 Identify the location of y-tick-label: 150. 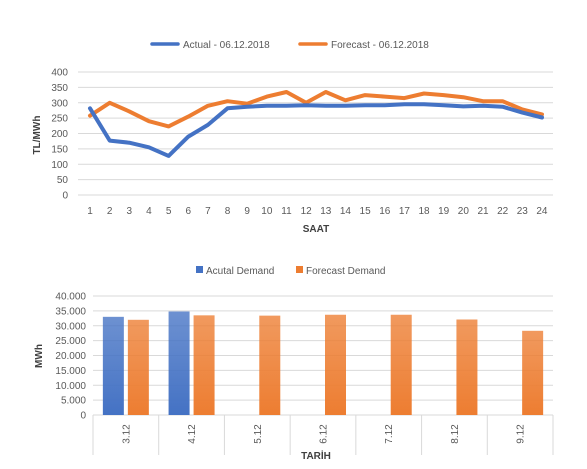
(59, 149).